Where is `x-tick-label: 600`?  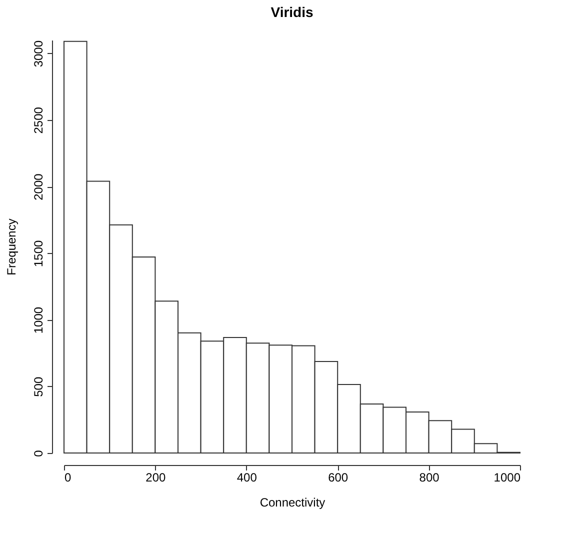
x-tick-label: 600 is located at coordinates (338, 477).